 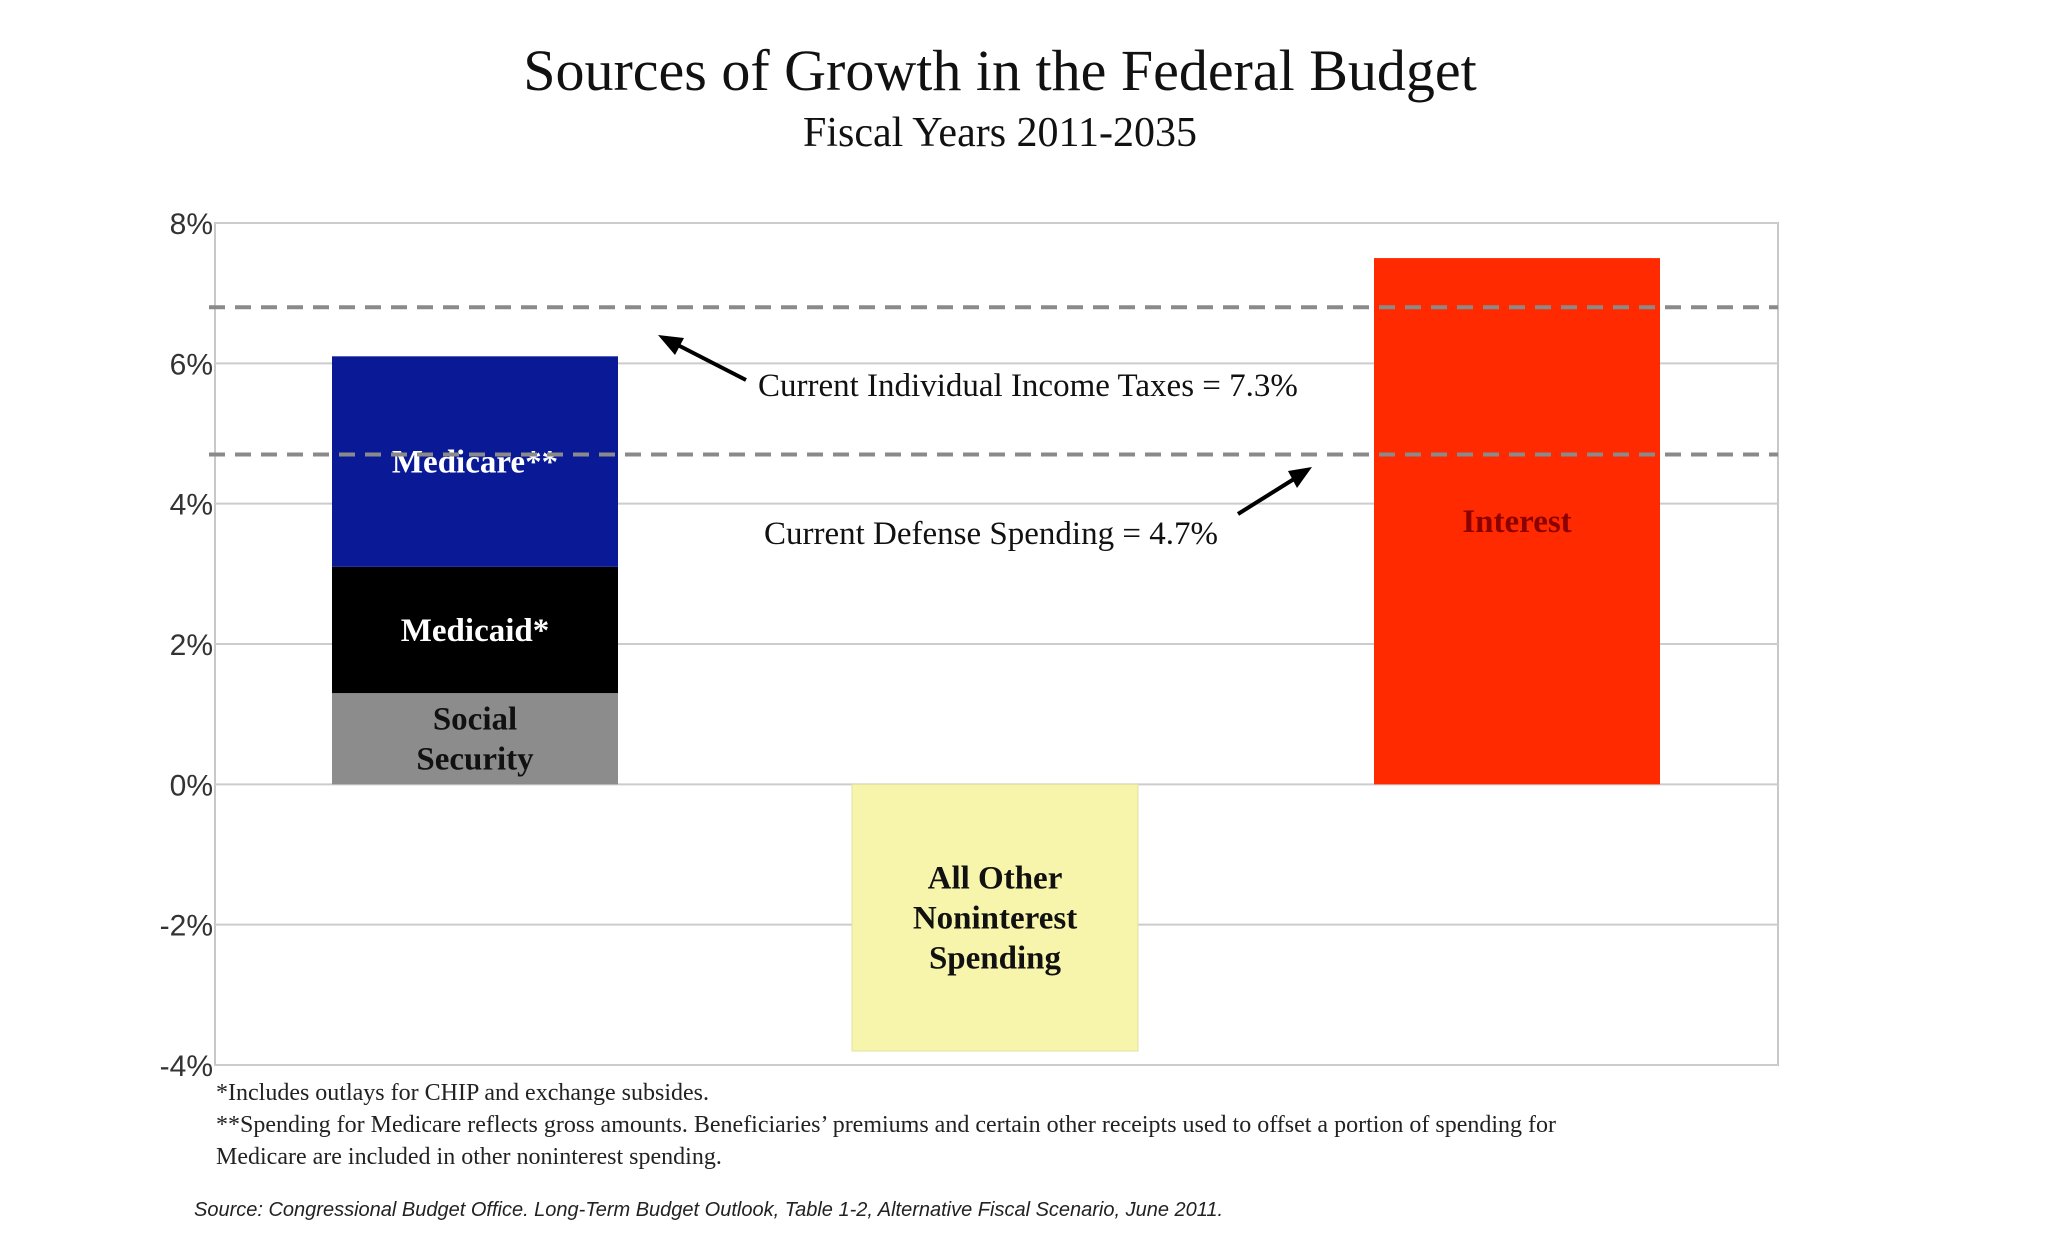 What do you see at coordinates (1028, 386) in the screenshot?
I see `income-tax-annotation: Current Individual Income Taxes = 7.3%` at bounding box center [1028, 386].